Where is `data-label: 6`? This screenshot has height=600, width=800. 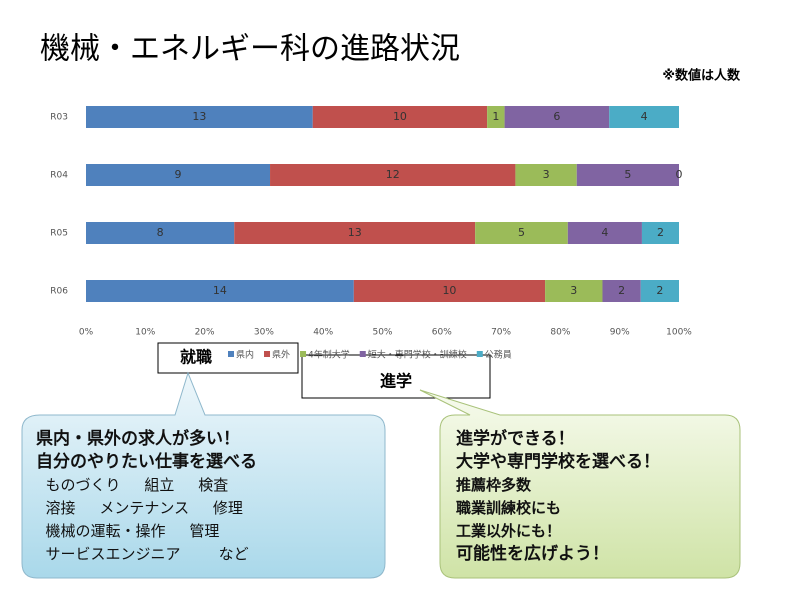 data-label: 6 is located at coordinates (556, 116).